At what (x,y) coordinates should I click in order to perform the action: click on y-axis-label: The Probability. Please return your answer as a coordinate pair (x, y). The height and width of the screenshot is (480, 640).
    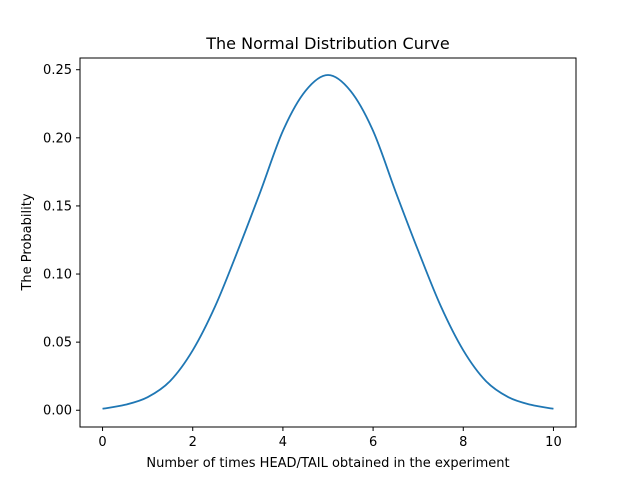
    Looking at the image, I should click on (27, 242).